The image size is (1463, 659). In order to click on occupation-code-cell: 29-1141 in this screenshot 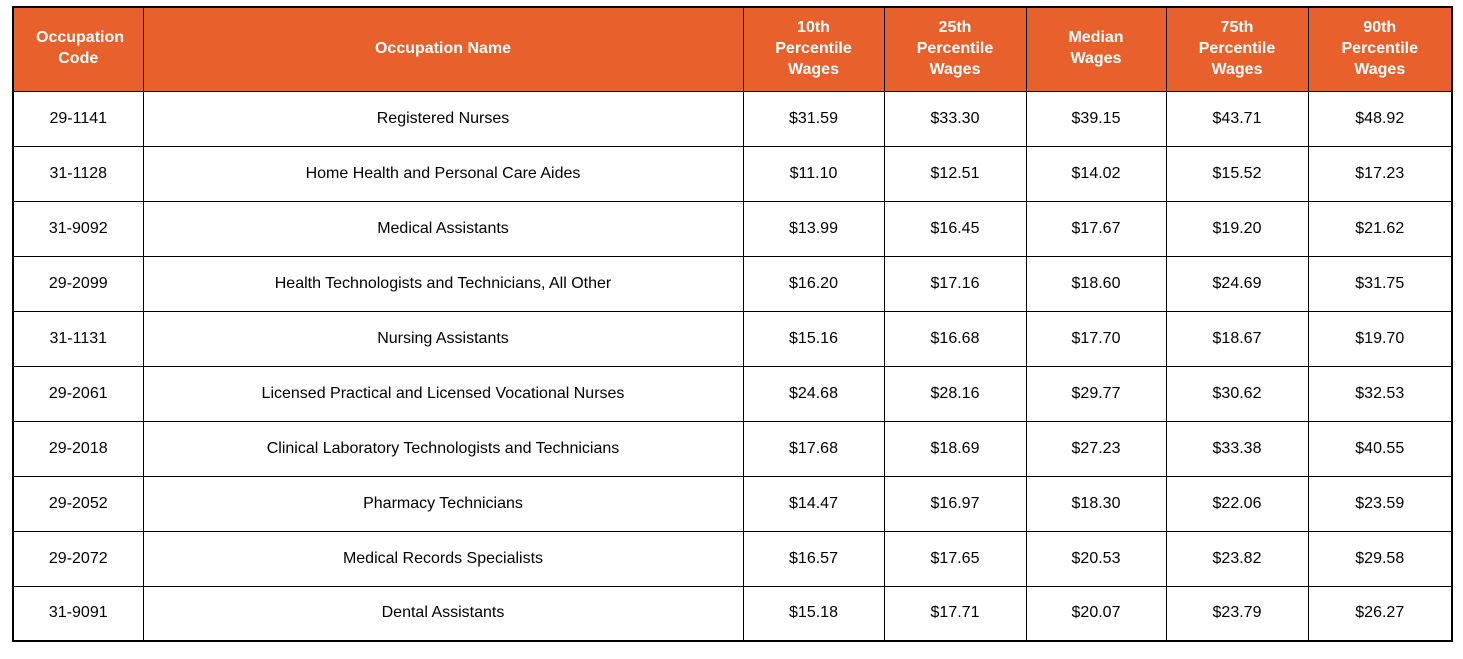, I will do `click(78, 118)`.